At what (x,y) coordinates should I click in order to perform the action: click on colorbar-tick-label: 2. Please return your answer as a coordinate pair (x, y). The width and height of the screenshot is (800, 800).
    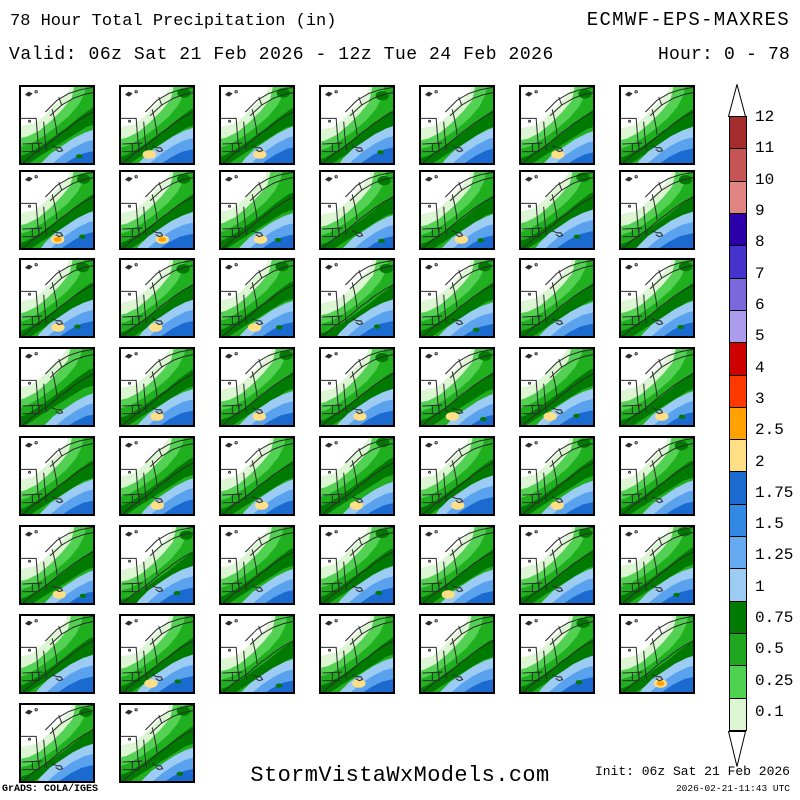
    Looking at the image, I should click on (760, 461).